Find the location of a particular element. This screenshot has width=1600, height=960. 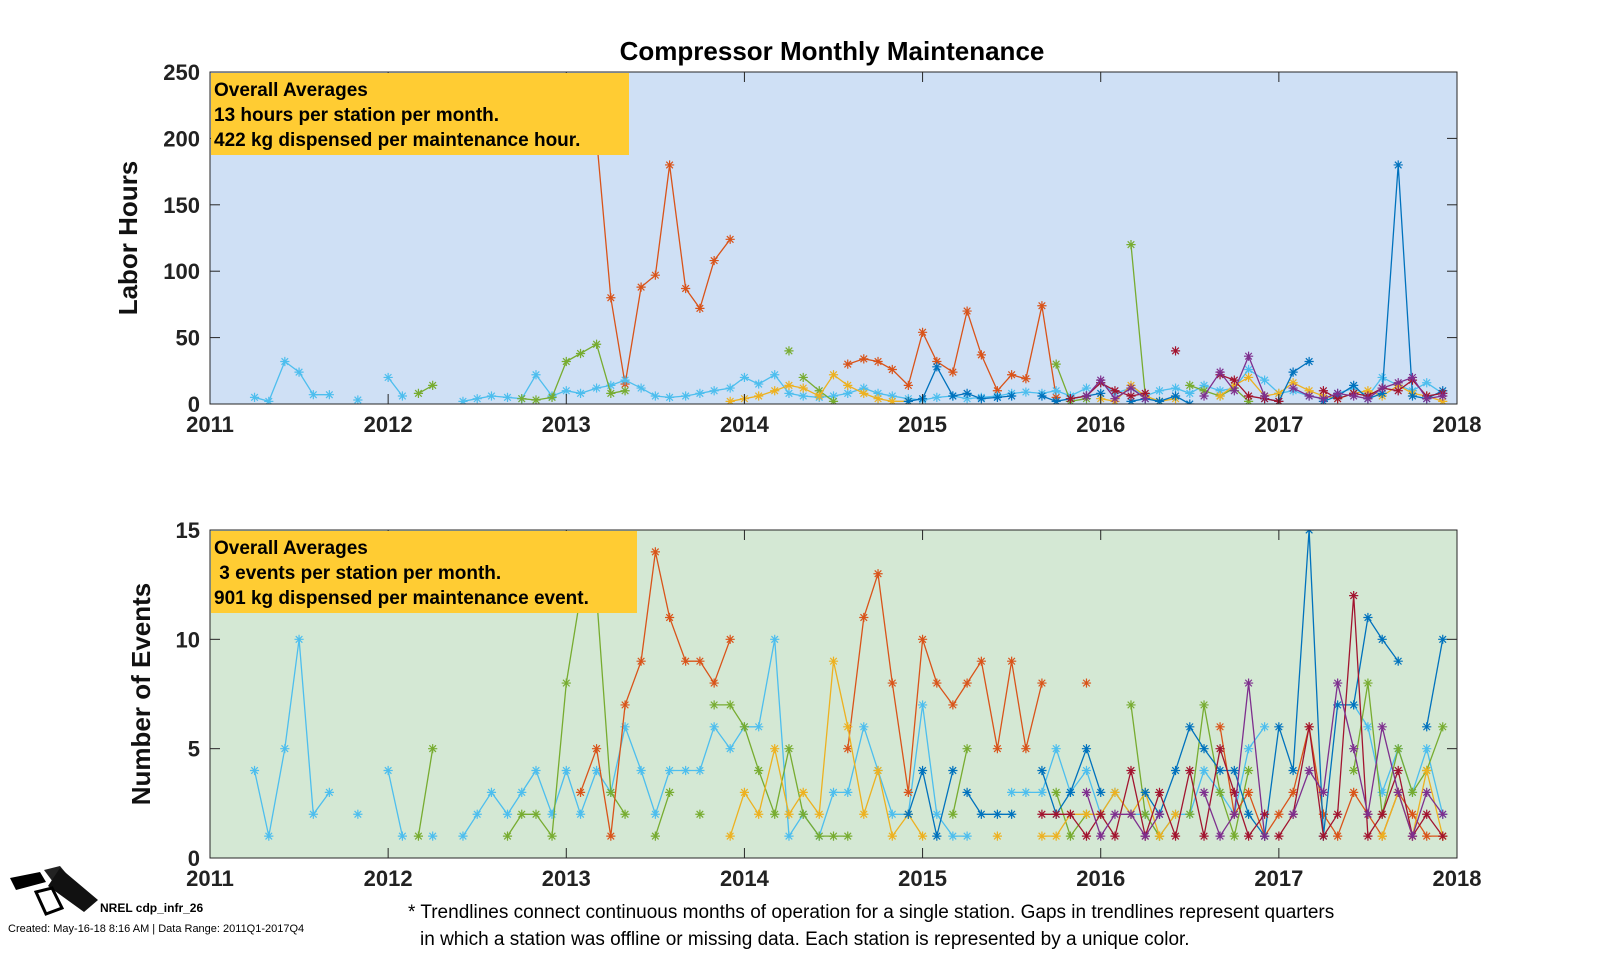

y-tick-label: 100 is located at coordinates (181, 271).